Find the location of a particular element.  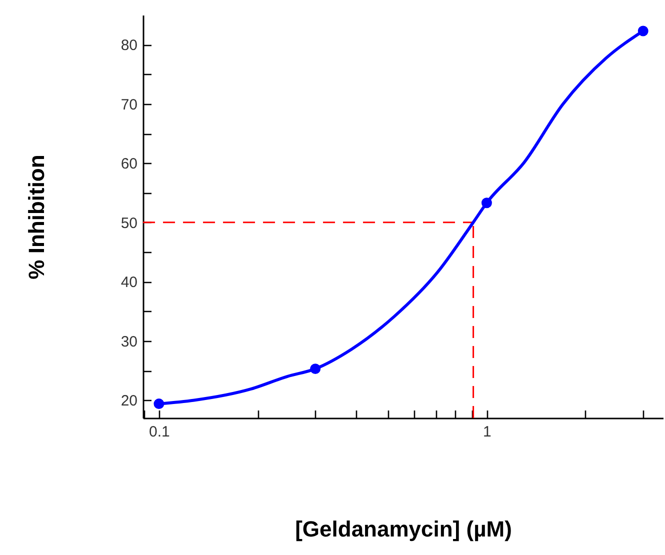

y-tick-label: 20 is located at coordinates (129, 401).